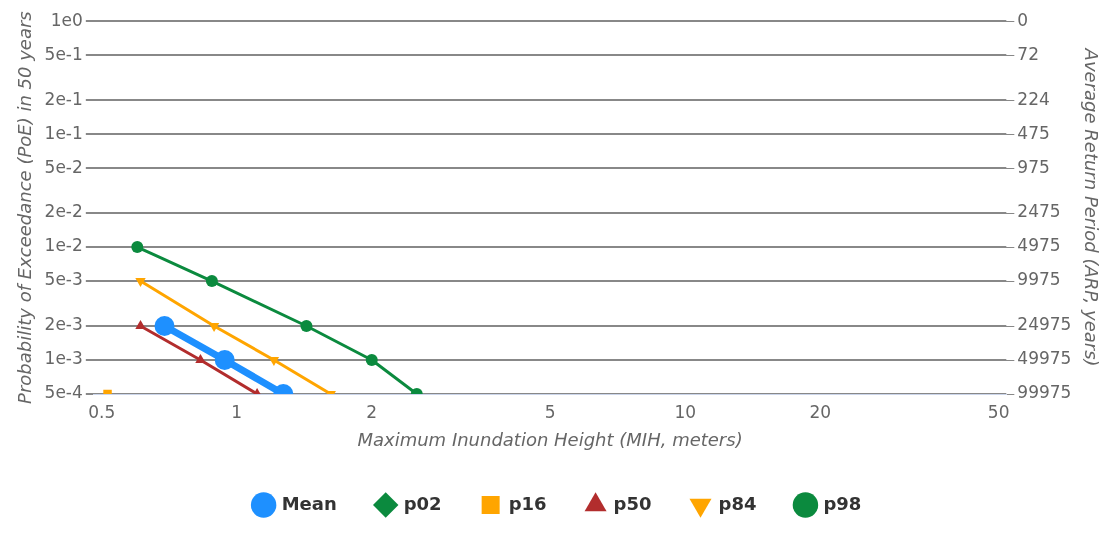  I want to click on y-axis-title: Probability of Exceedance (PoE) in 50 years, so click(25, 207).